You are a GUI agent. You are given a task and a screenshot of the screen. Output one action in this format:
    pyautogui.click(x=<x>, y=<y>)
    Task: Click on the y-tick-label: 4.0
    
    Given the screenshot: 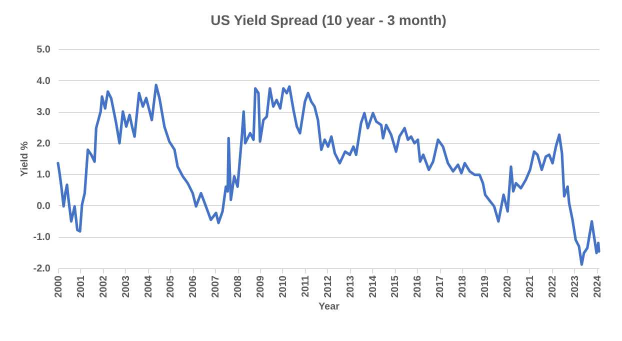 What is the action you would take?
    pyautogui.click(x=43, y=81)
    